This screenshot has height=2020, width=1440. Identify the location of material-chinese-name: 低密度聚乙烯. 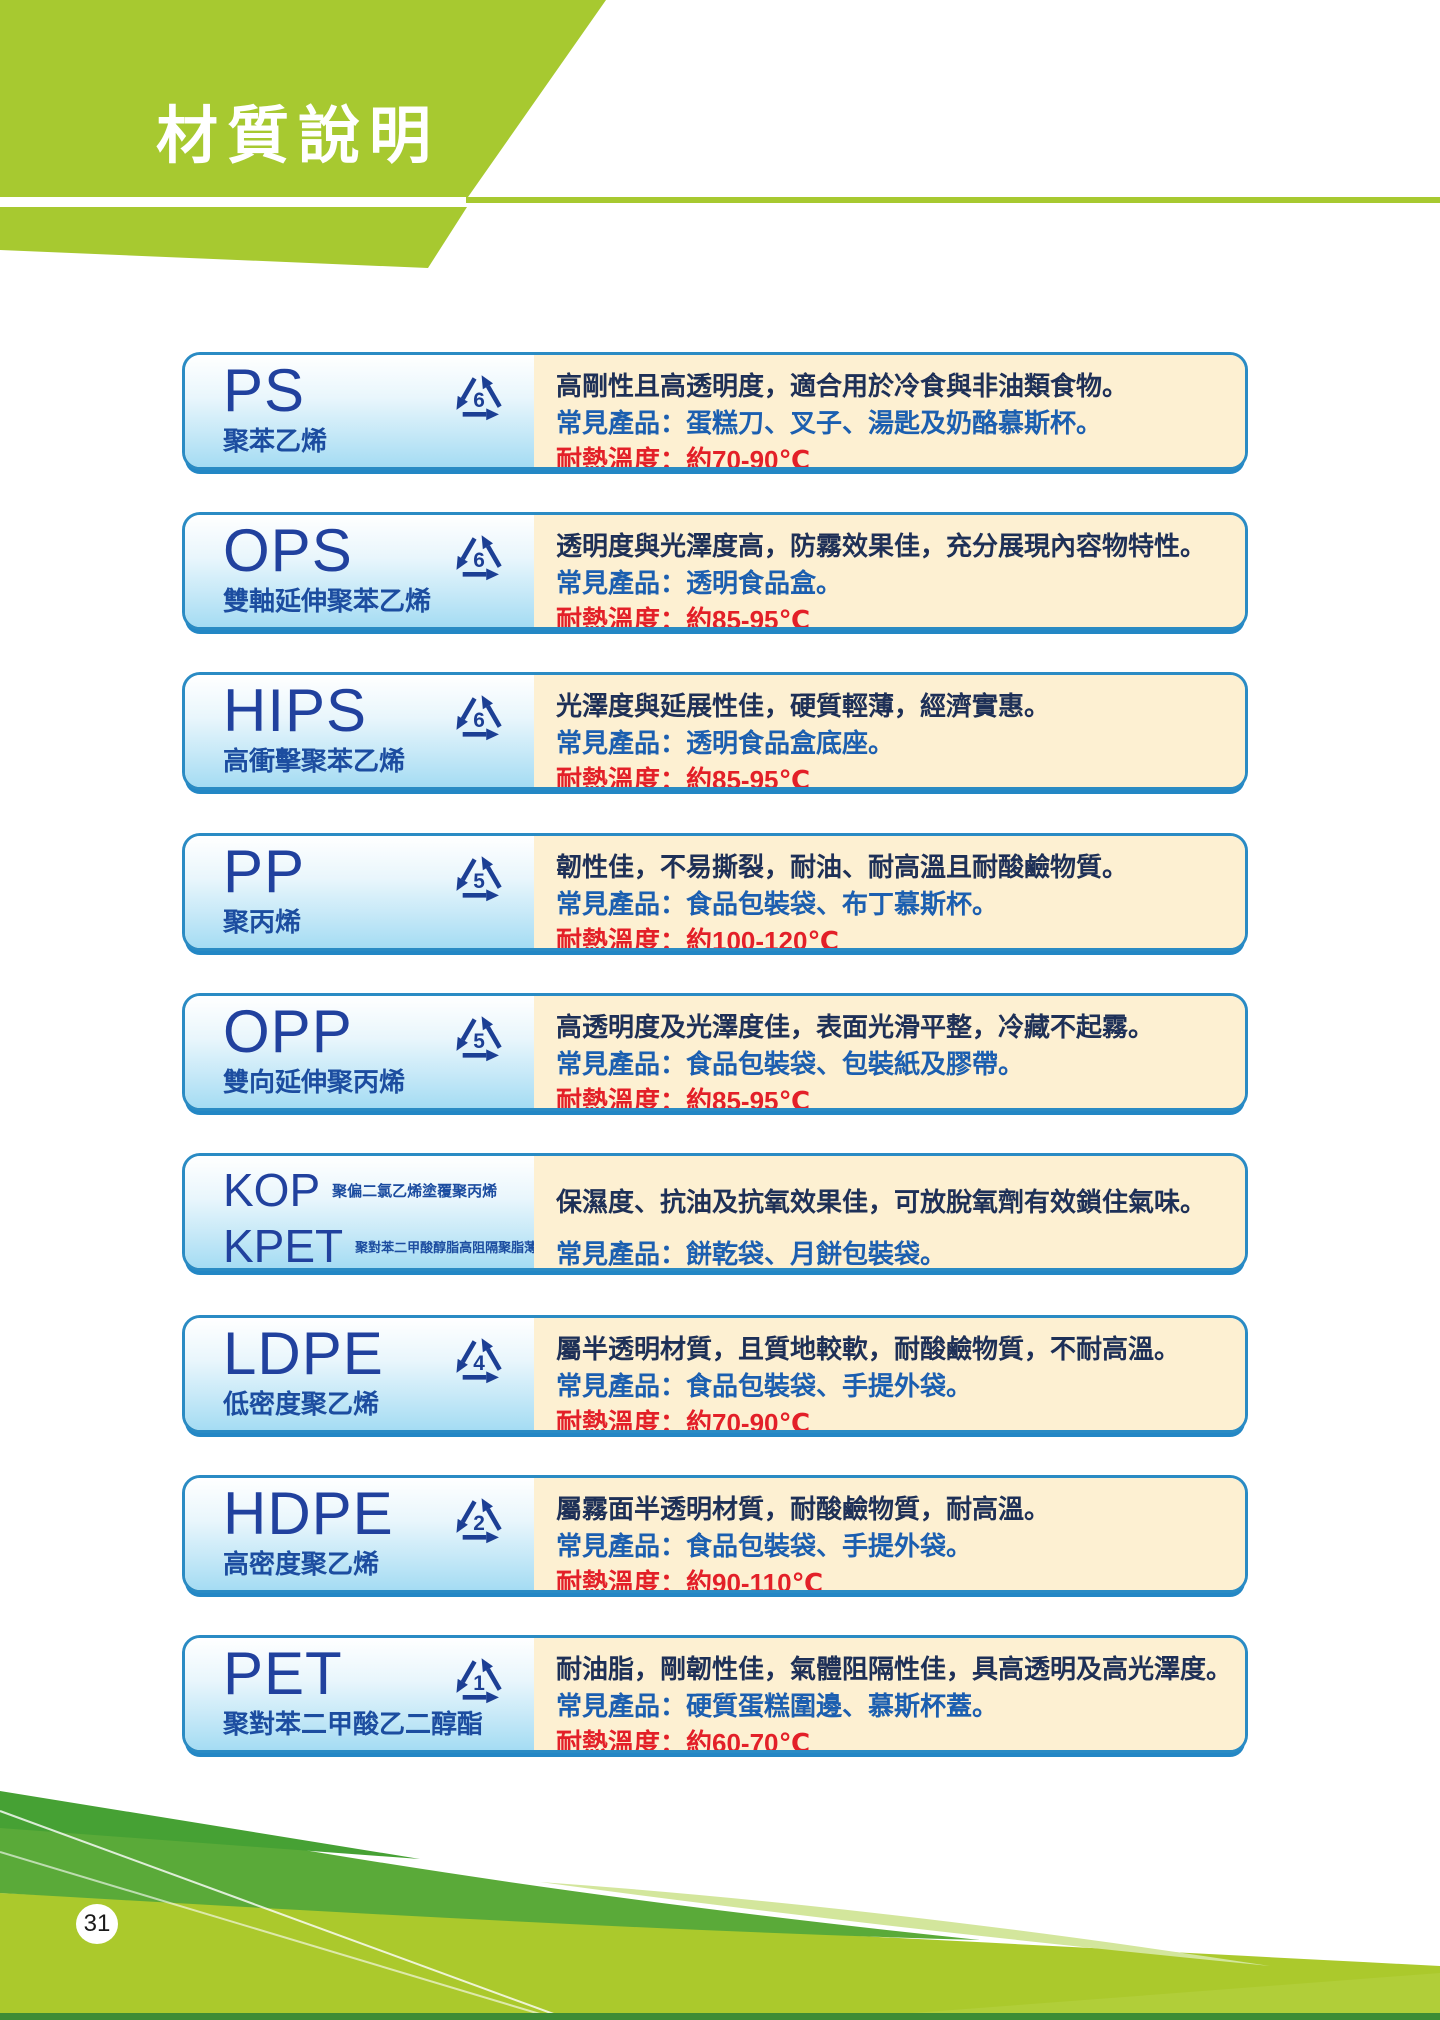
(301, 1404).